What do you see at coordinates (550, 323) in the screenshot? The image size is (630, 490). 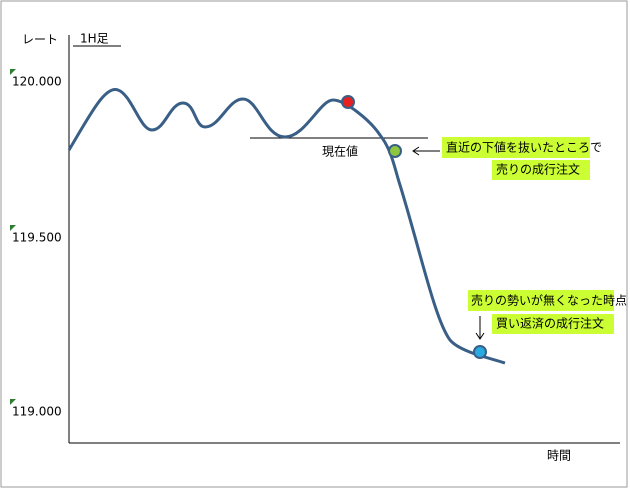 I see `callout-text: 買い返済の成行注文` at bounding box center [550, 323].